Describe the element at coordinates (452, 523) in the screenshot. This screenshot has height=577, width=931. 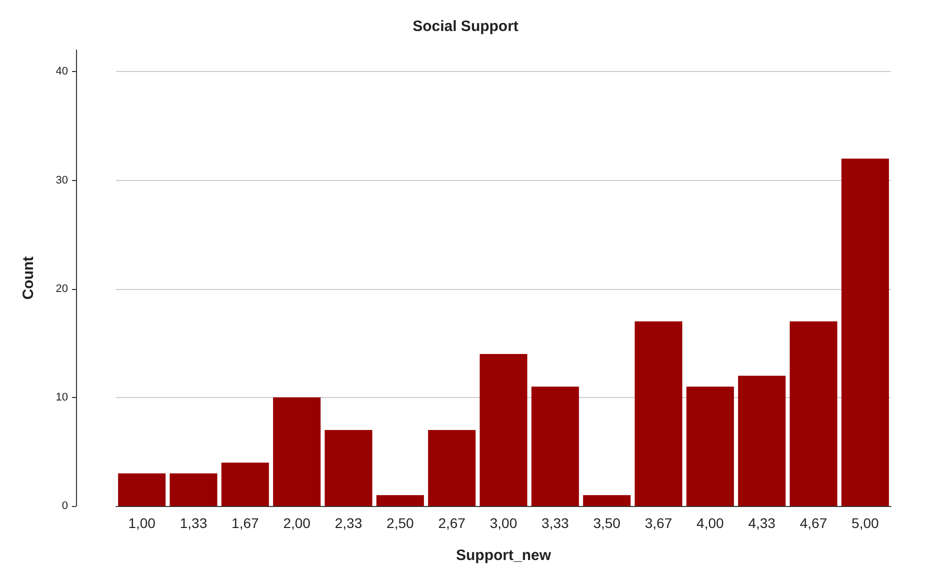
I see `x-tick-label: 2,67` at that location.